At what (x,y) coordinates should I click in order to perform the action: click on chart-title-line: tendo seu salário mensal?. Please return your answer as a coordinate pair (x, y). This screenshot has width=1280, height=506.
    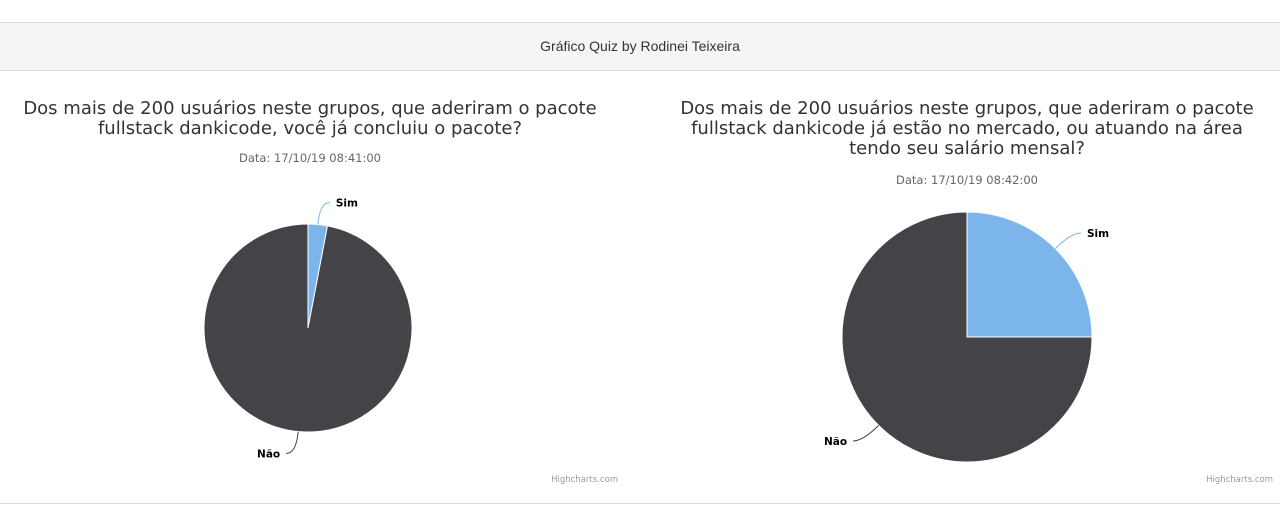
    Looking at the image, I should click on (967, 148).